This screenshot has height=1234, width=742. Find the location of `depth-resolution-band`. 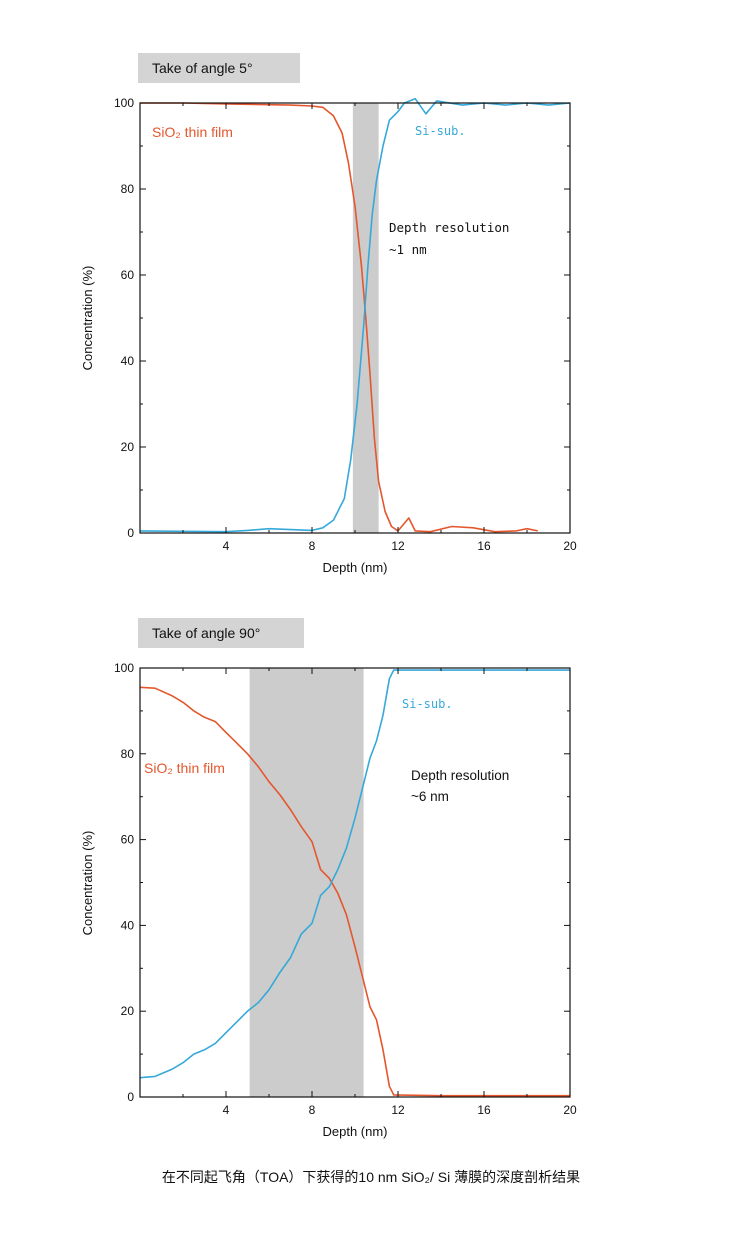

depth-resolution-band is located at coordinates (306, 882).